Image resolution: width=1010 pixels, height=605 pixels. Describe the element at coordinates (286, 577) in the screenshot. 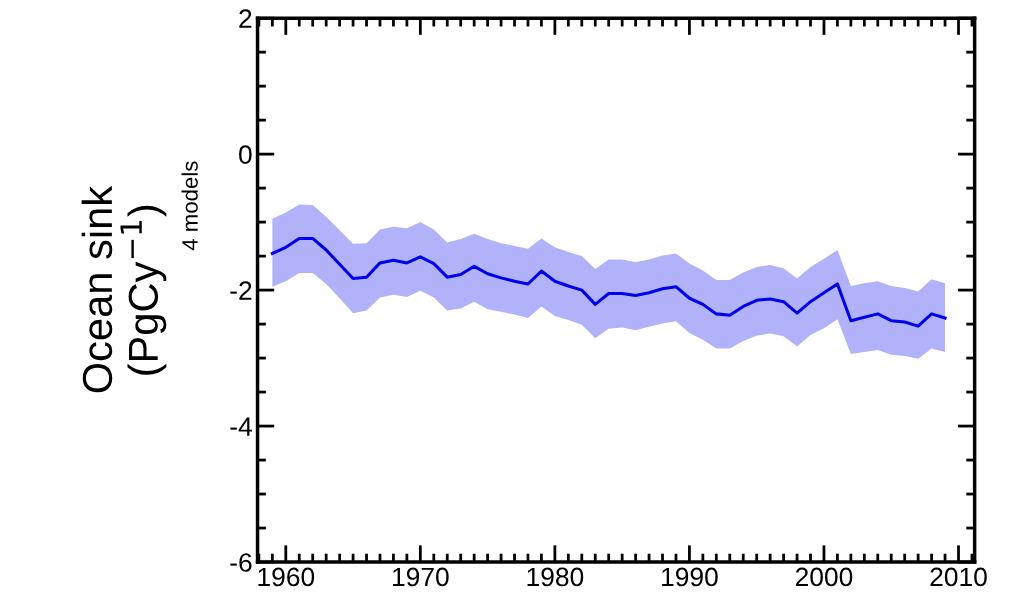

I see `x-tick-label: 1960` at that location.